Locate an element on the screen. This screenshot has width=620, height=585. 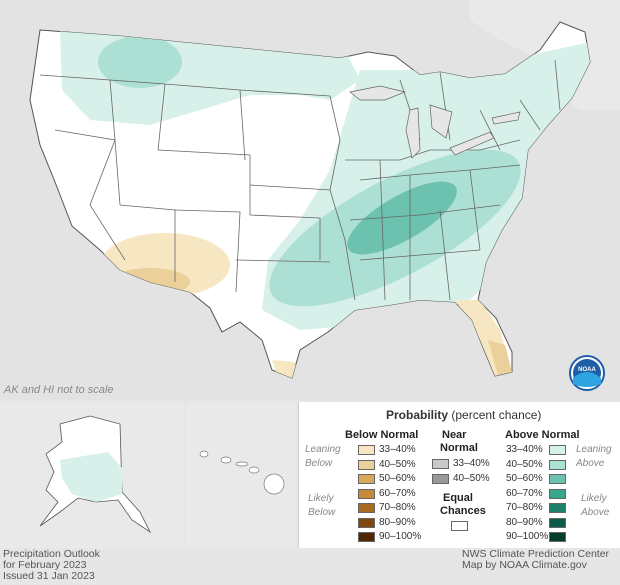
likely-below-label: Likely Below is located at coordinates (321, 506).